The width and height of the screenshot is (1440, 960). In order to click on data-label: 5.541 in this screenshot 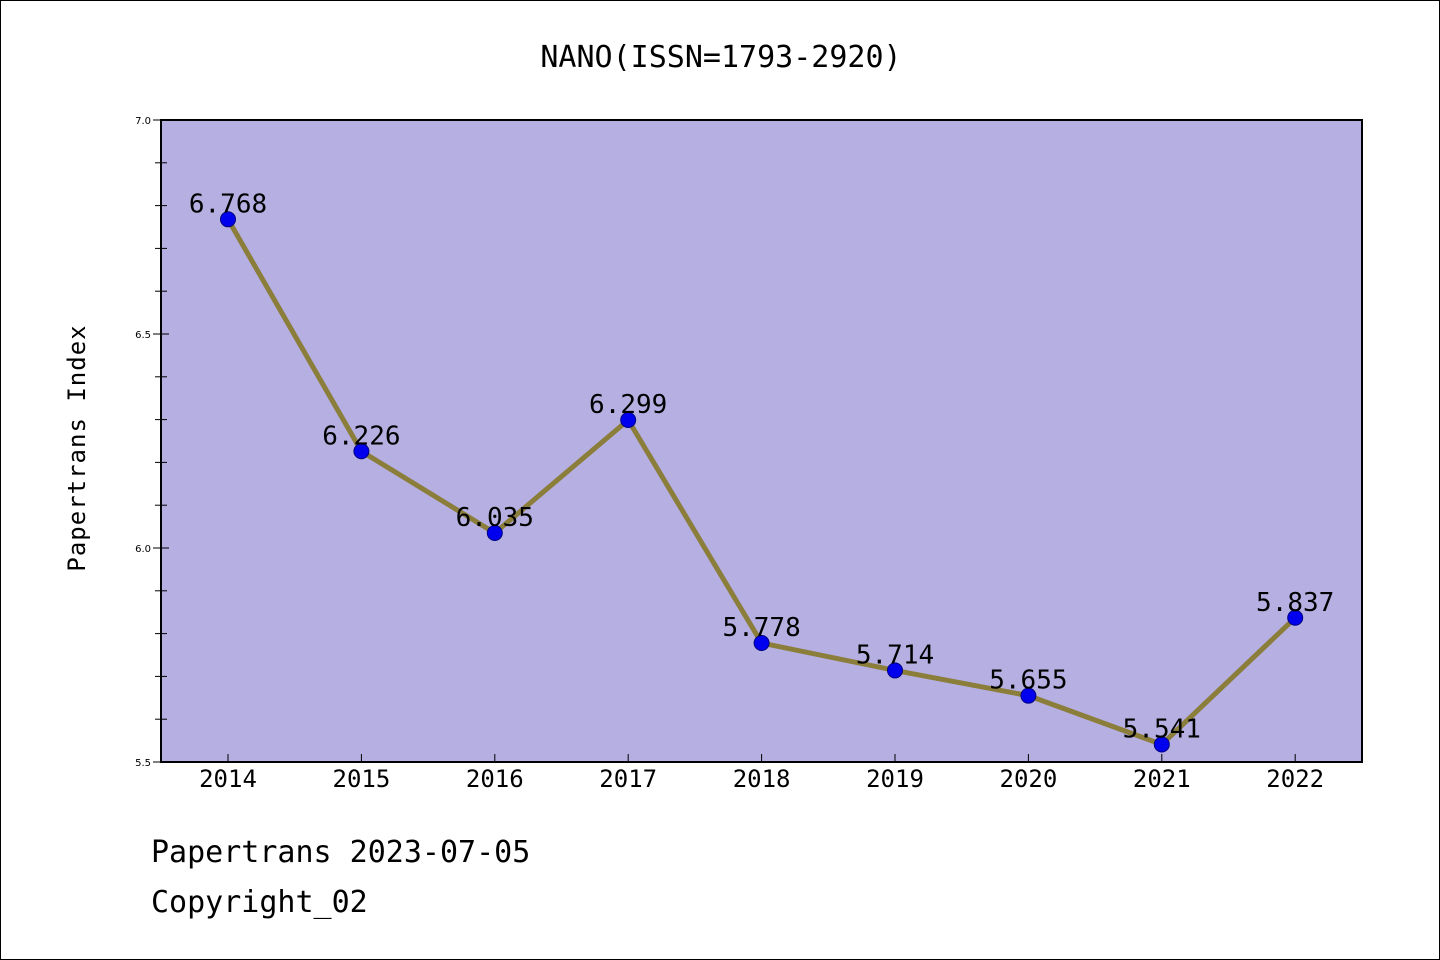, I will do `click(1162, 729)`.